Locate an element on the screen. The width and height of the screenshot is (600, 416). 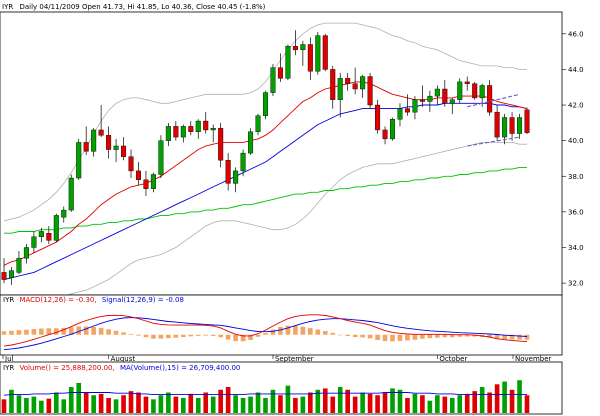
volume-legend-vol: Volume() = 25,888,200.00, is located at coordinates (66, 368).